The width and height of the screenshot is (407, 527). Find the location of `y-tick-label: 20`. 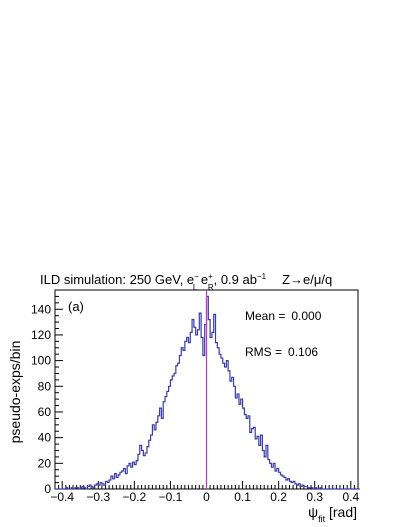

y-tick-label: 20 is located at coordinates (45, 463).